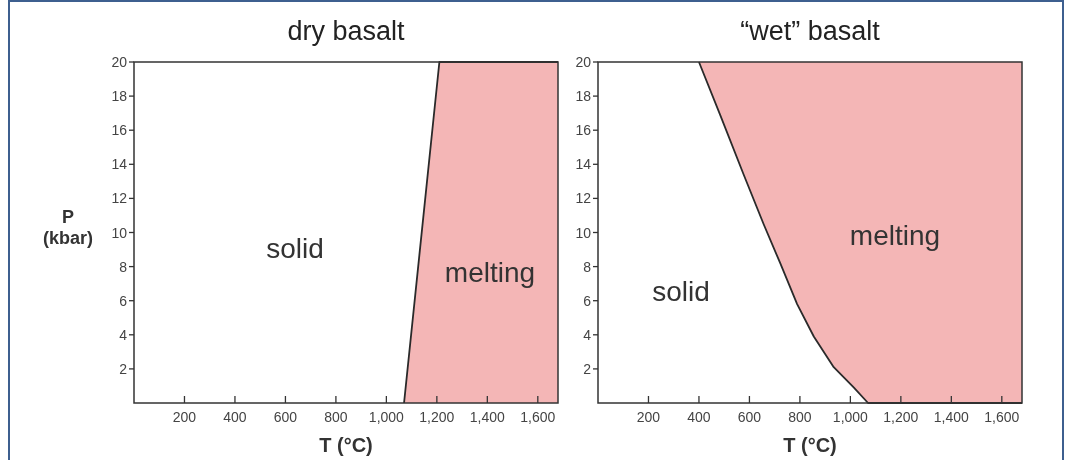 The image size is (1072, 460). Describe the element at coordinates (68, 227) in the screenshot. I see `y-axis-title: P (kbar)` at that location.